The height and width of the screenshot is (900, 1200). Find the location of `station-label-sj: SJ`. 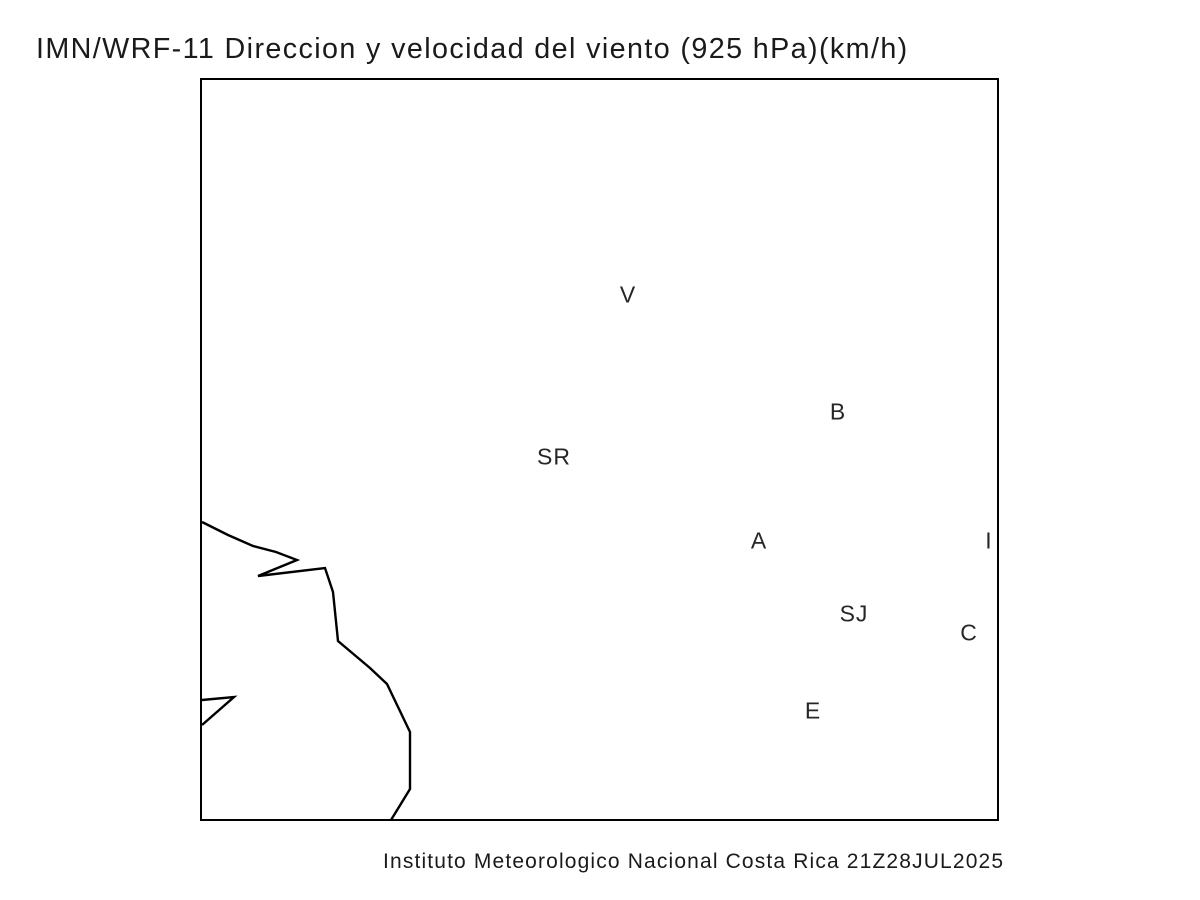

station-label-sj: SJ is located at coordinates (854, 613).